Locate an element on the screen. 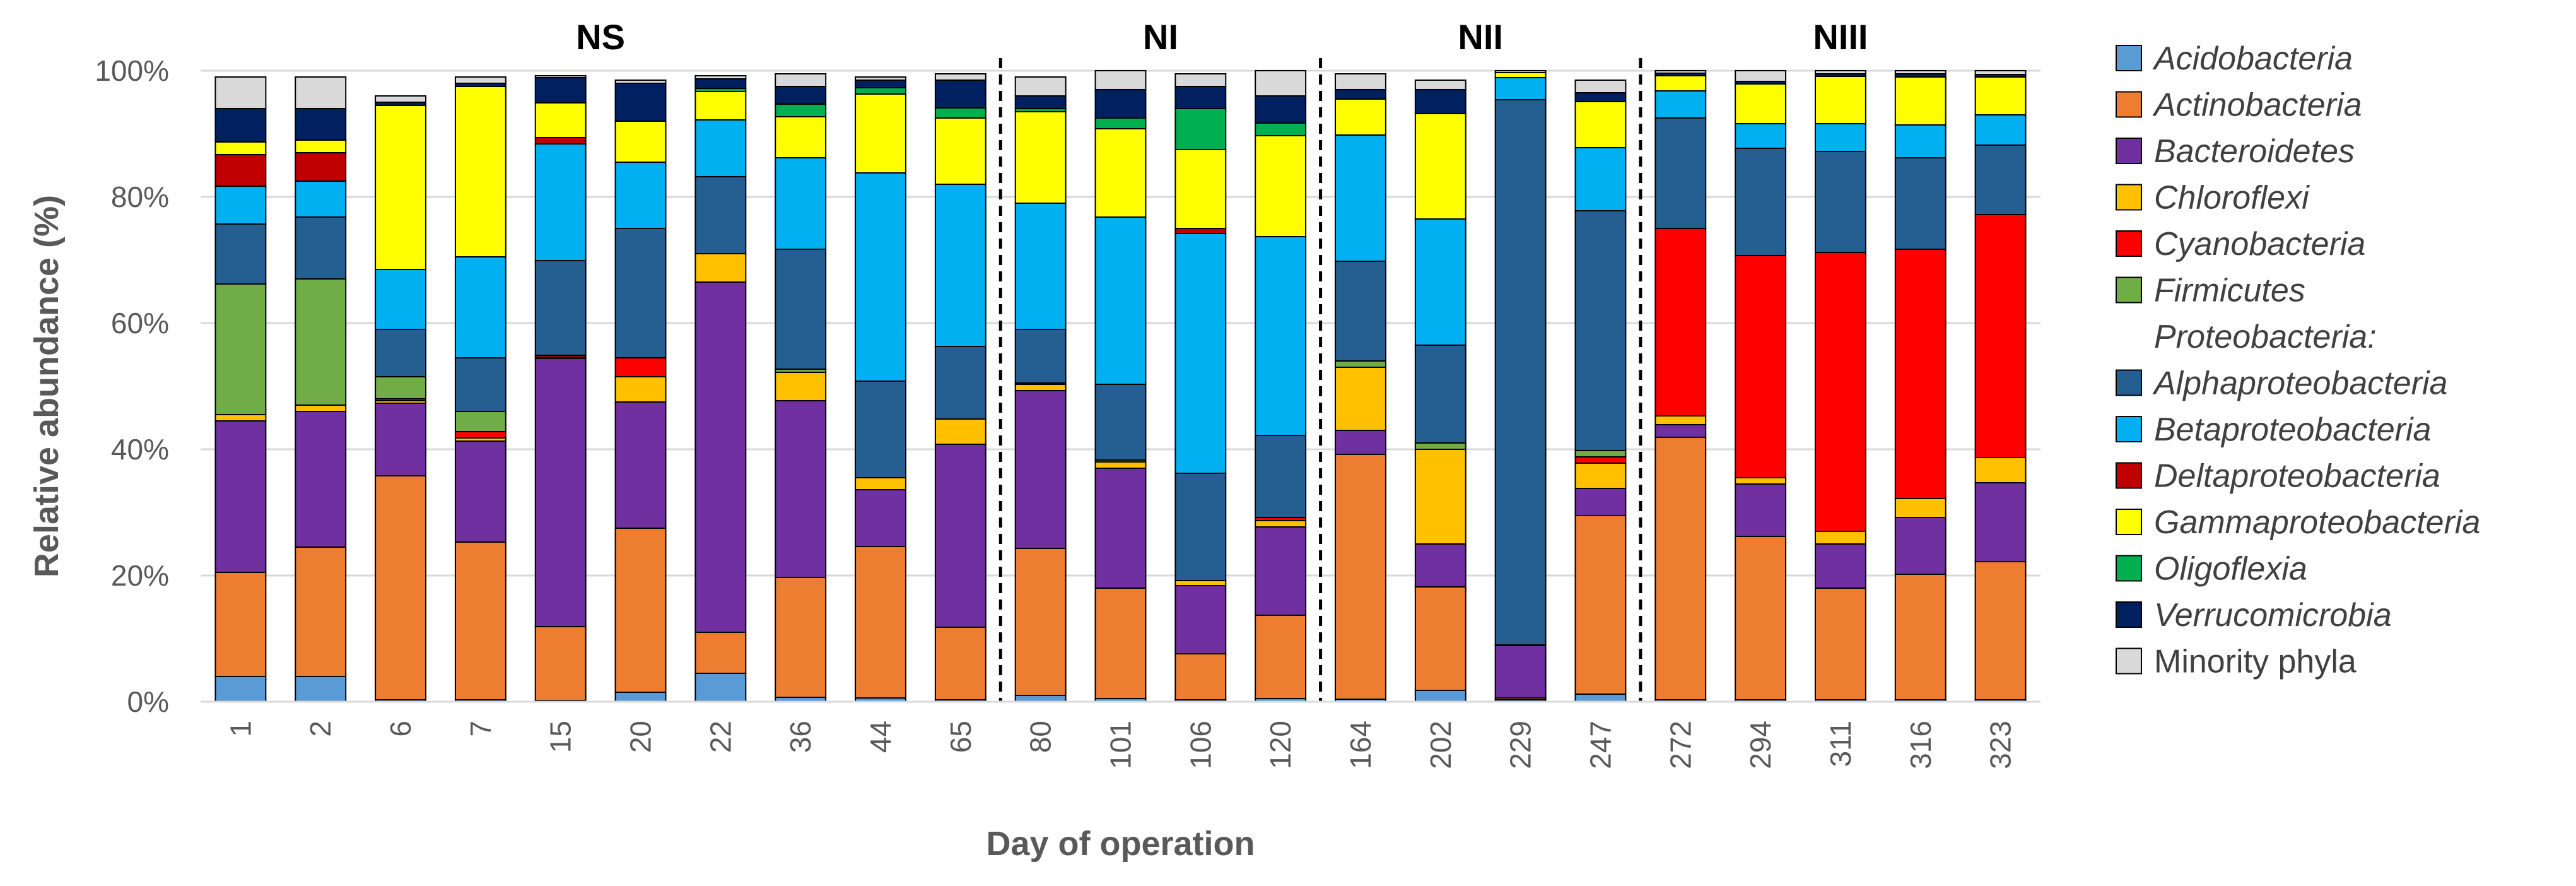 The height and width of the screenshot is (886, 2576). legend-label-oligoflexia: Oligoflexia is located at coordinates (2230, 569).